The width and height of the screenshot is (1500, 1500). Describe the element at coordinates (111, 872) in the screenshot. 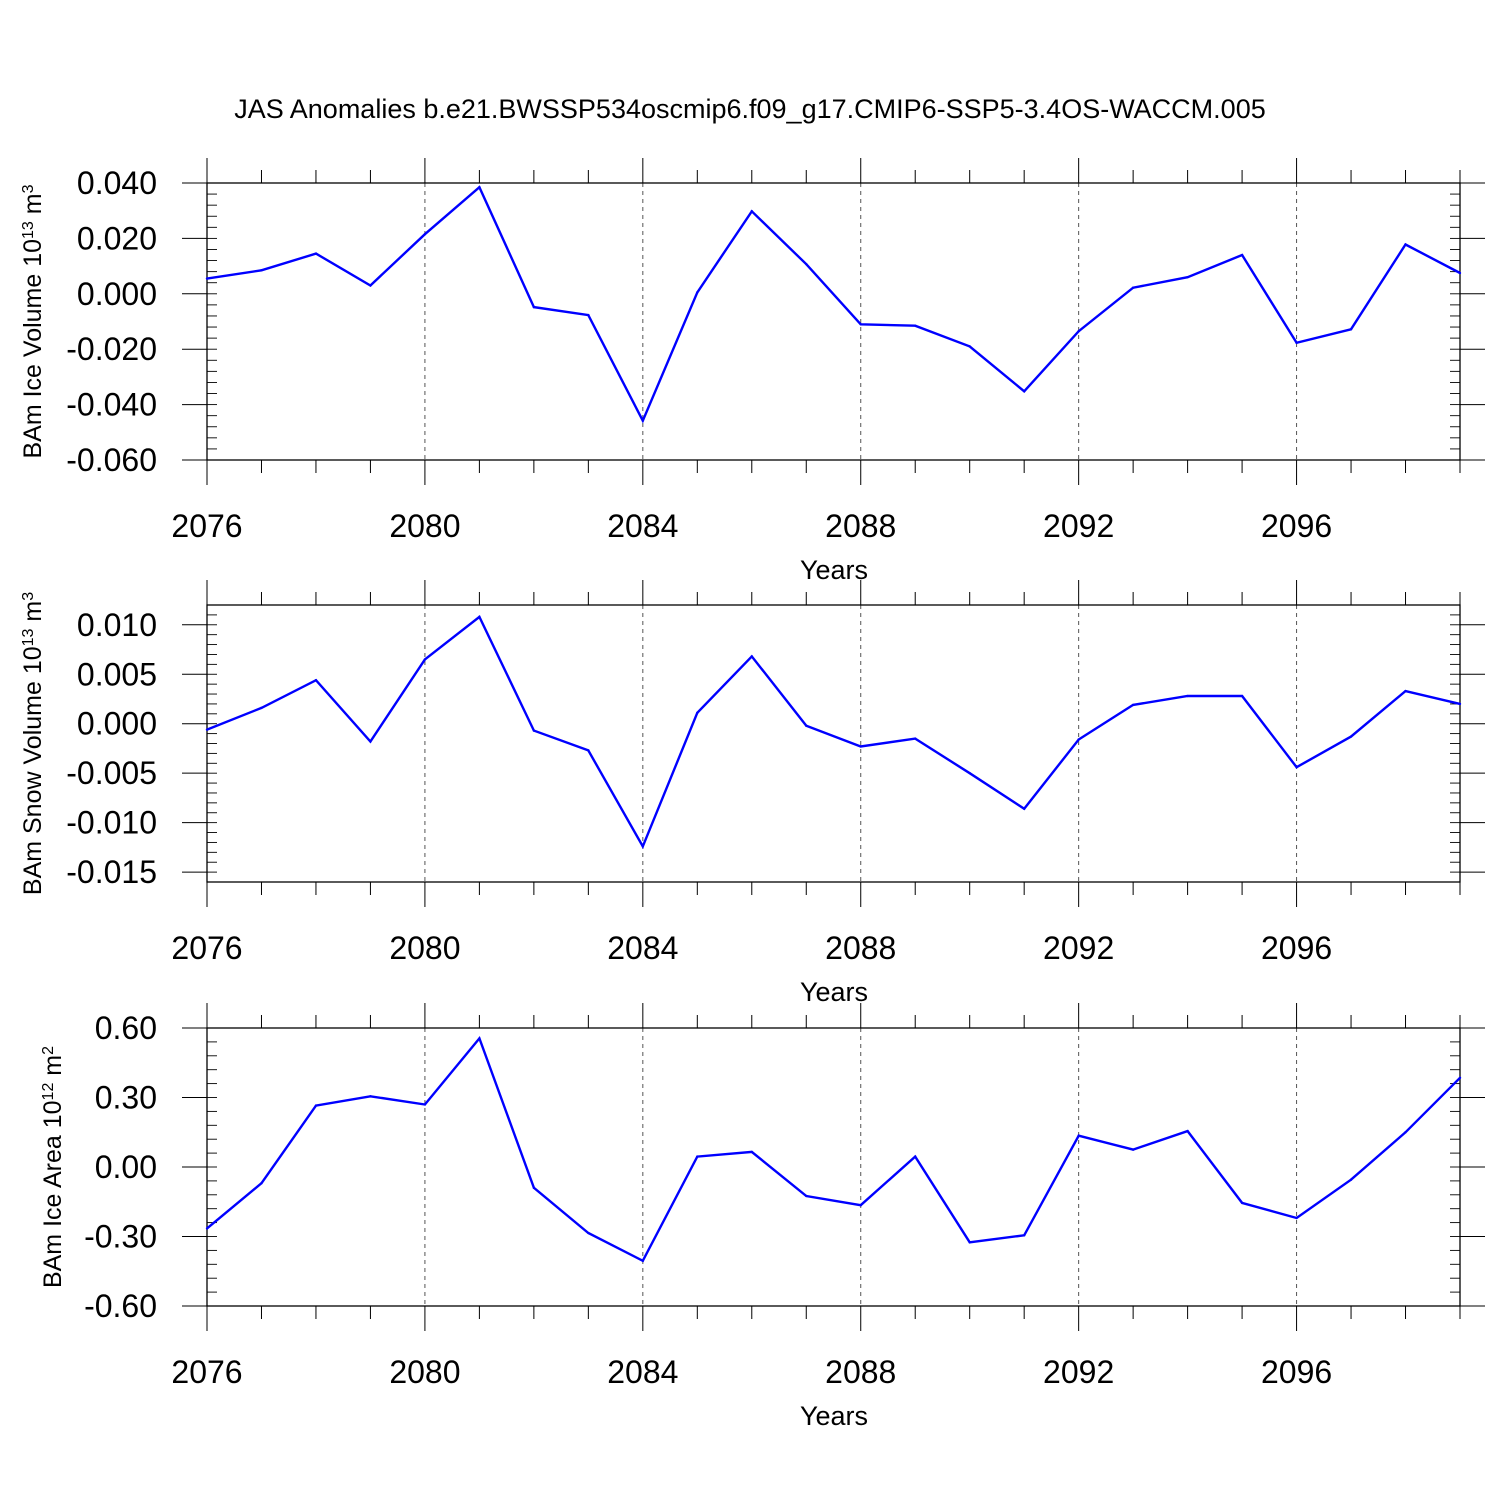

I see `y-tick-label: -0.015` at that location.